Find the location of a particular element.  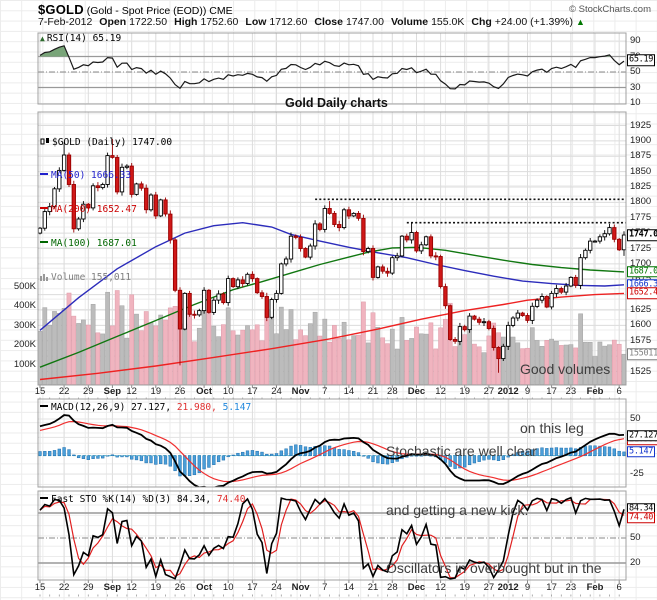

volume-axis-label: 300K is located at coordinates (24, 325).